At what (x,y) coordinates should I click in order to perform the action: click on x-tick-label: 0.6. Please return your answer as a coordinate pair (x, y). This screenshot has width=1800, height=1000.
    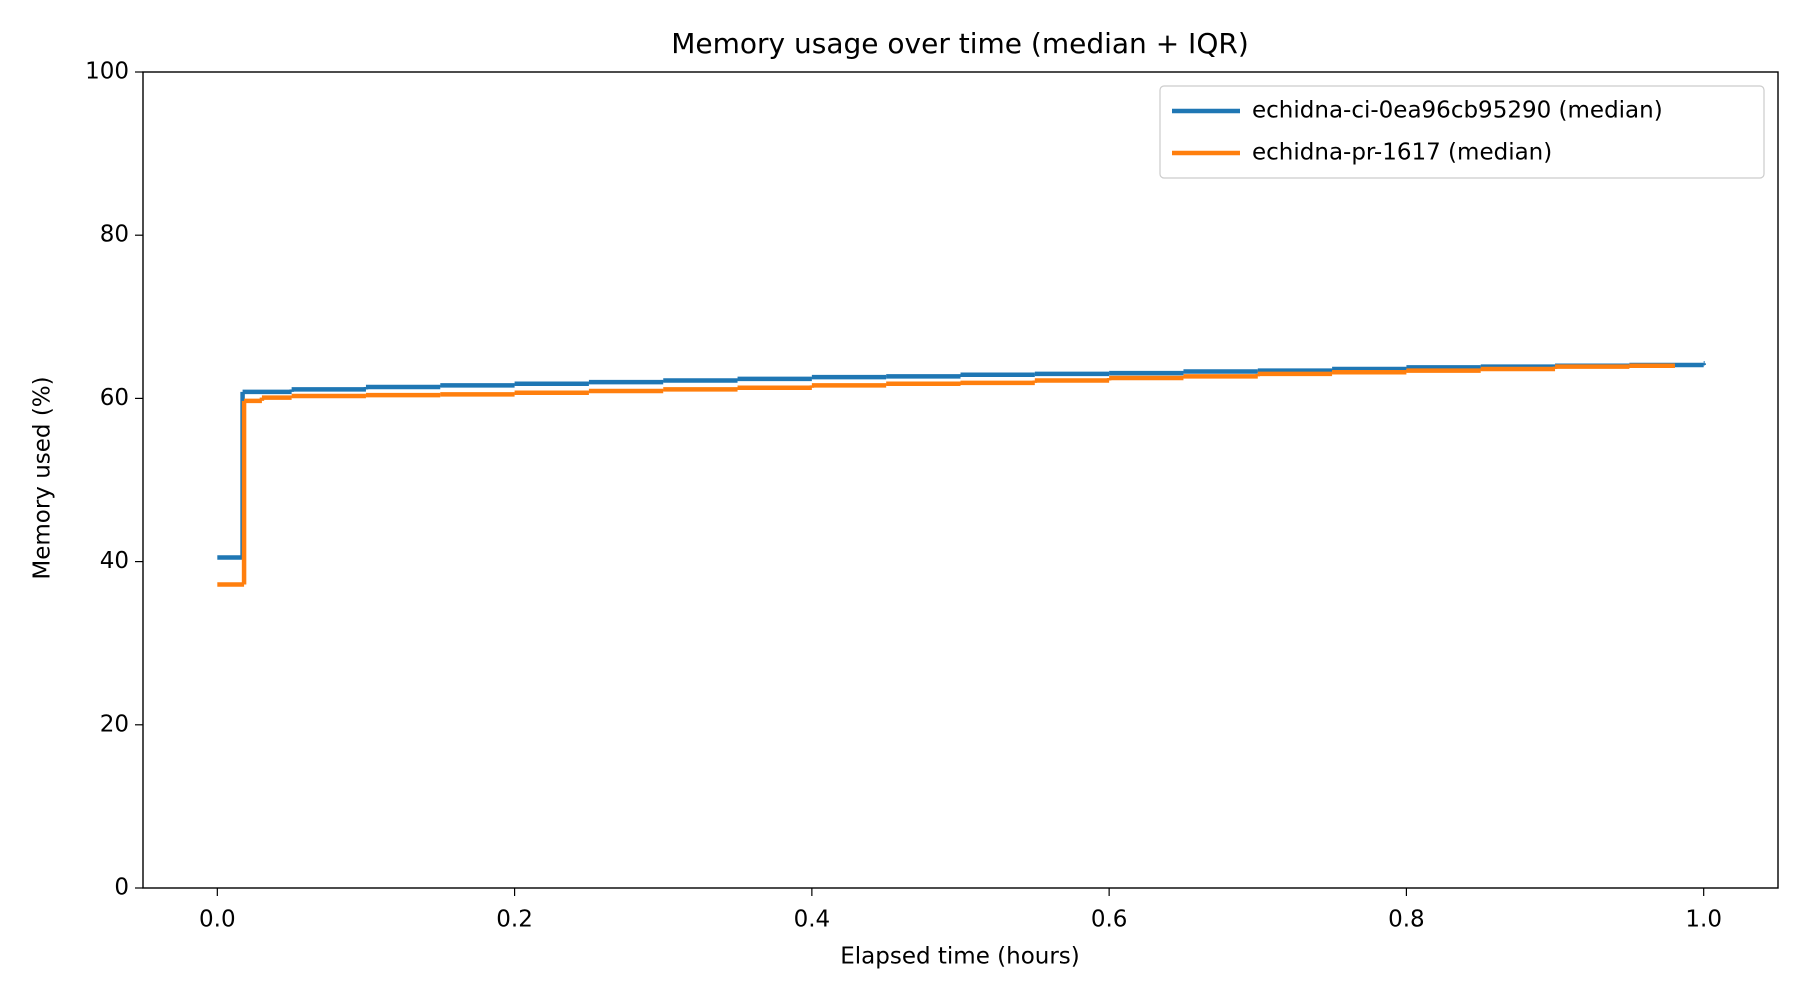
    Looking at the image, I should click on (1109, 920).